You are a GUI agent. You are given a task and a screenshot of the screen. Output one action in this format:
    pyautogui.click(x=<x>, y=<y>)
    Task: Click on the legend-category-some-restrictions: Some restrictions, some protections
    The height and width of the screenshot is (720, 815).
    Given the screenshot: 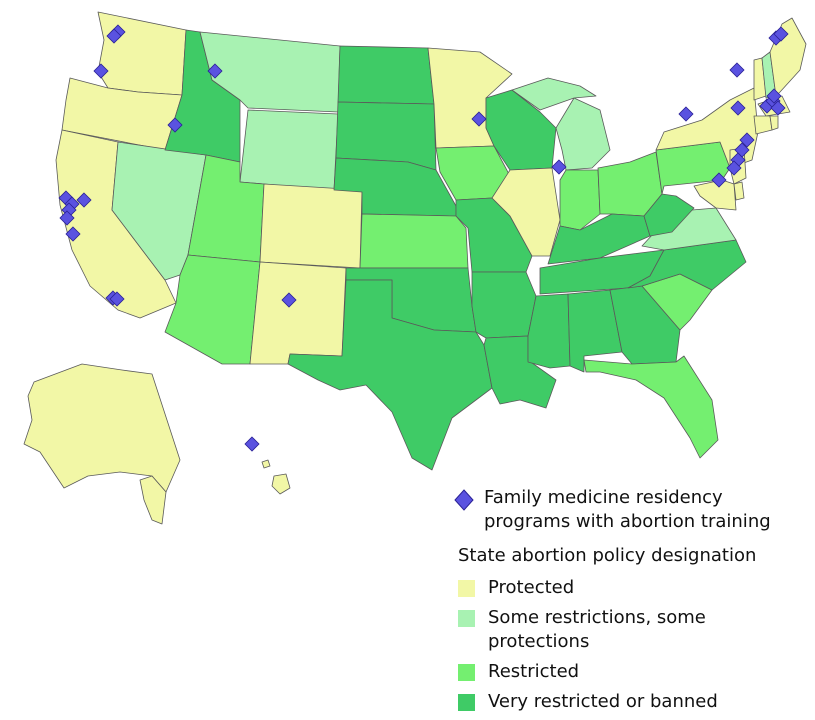 What is the action you would take?
    pyautogui.click(x=635, y=630)
    